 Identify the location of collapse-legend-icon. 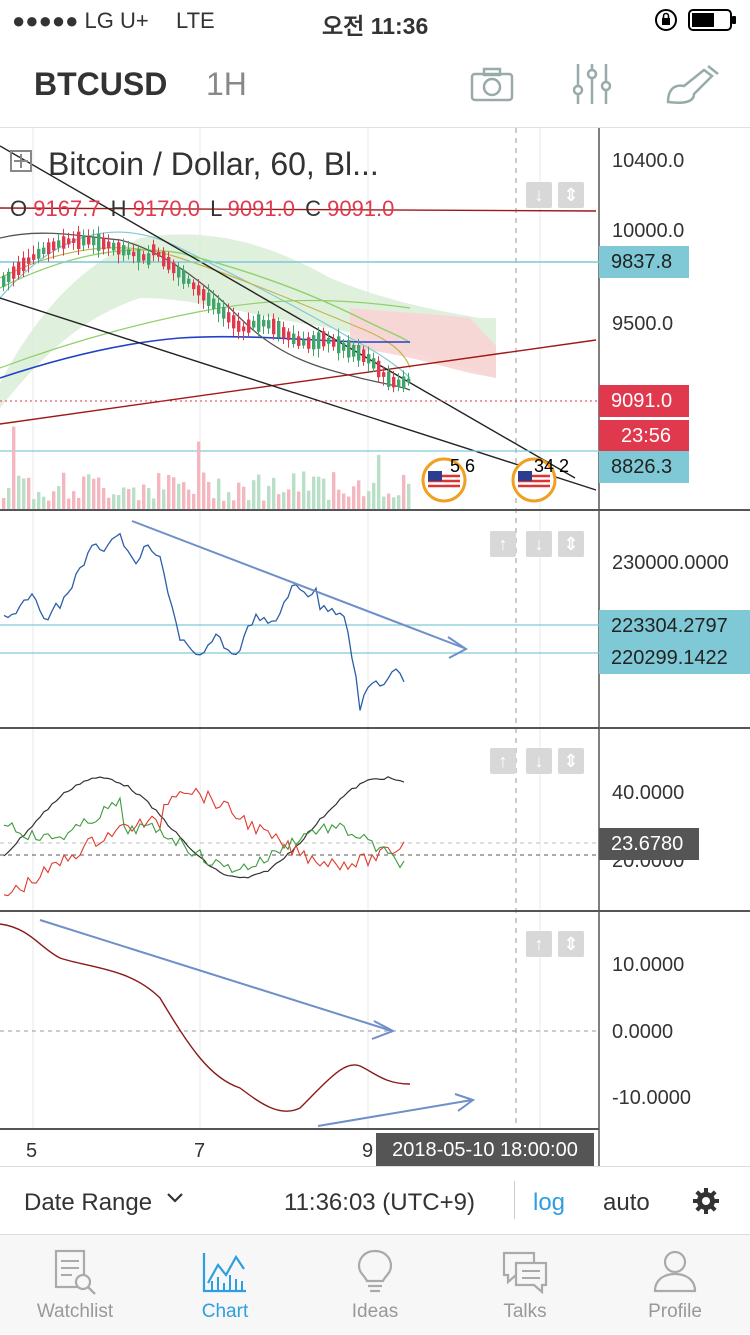
(21, 161).